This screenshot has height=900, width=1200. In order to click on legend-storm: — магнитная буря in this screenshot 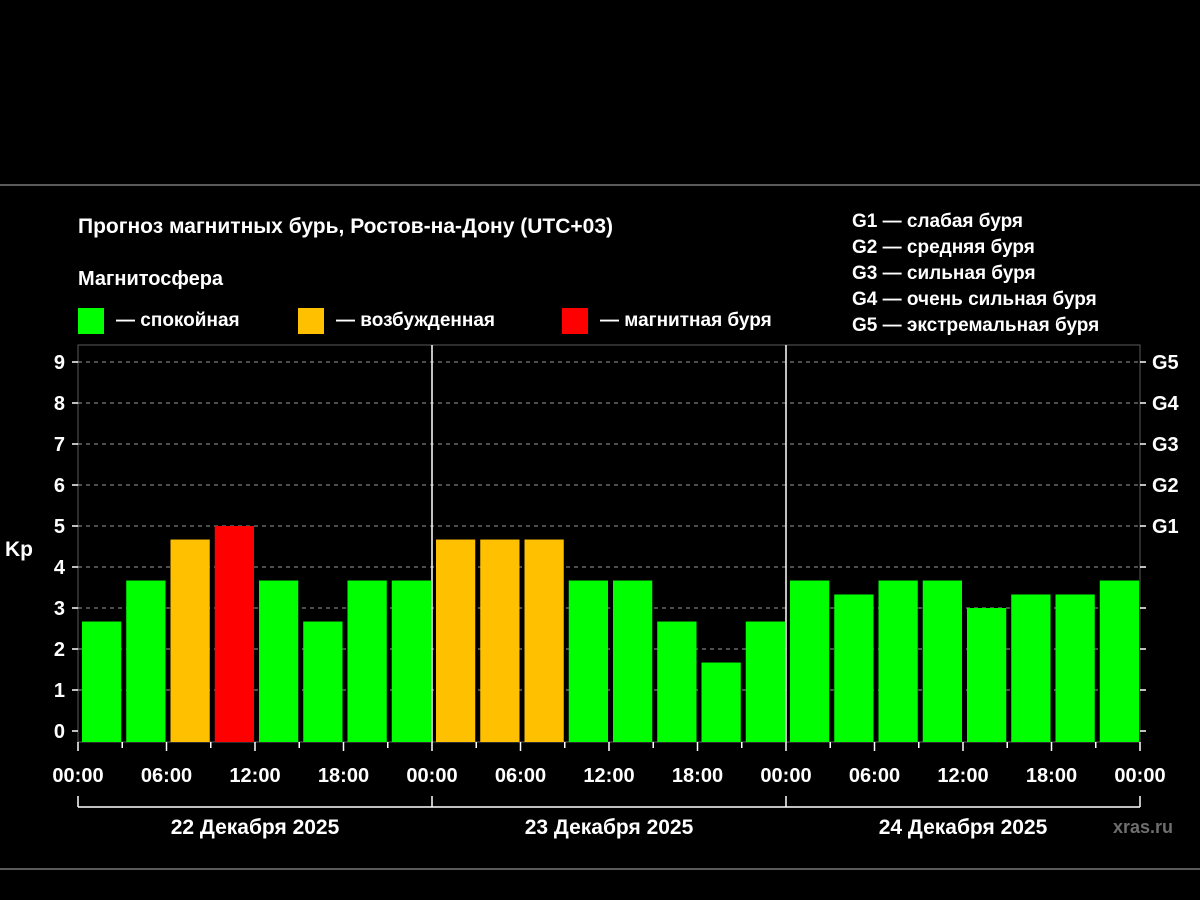, I will do `click(667, 321)`.